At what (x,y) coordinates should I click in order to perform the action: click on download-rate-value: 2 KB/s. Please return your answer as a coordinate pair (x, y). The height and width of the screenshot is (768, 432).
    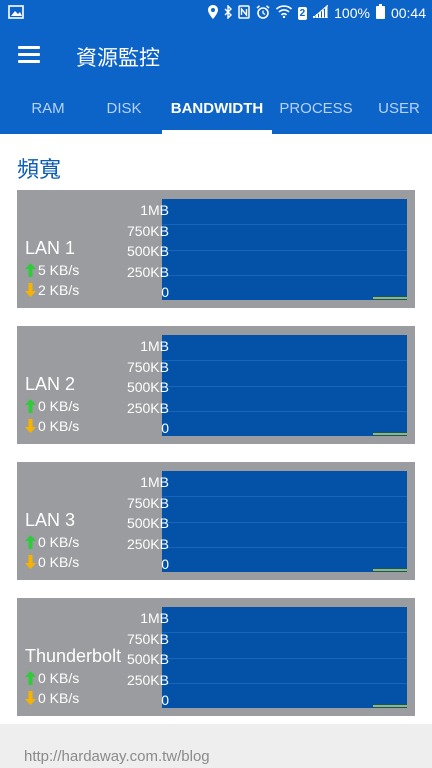
    Looking at the image, I should click on (59, 290).